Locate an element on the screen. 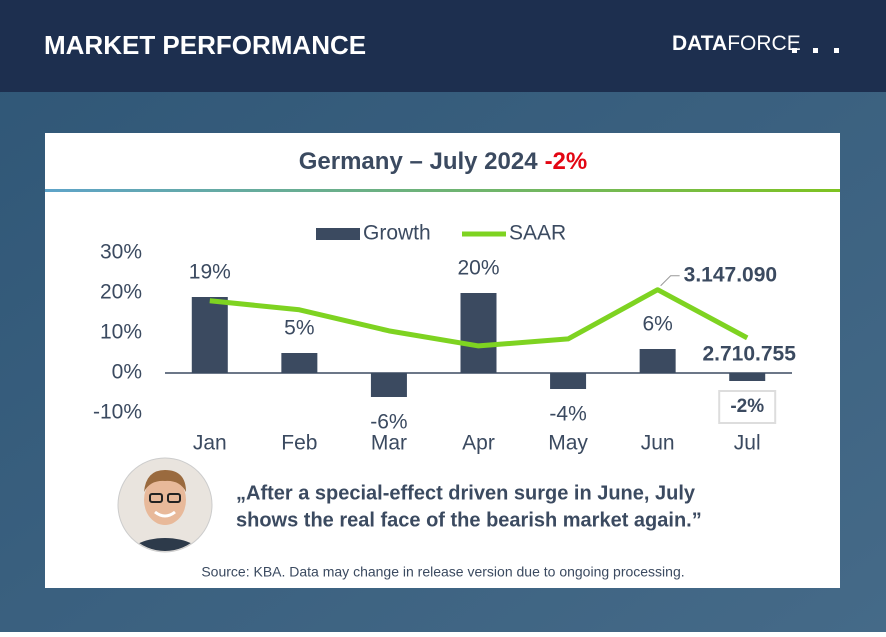  bar-value-label: -2% is located at coordinates (747, 406).